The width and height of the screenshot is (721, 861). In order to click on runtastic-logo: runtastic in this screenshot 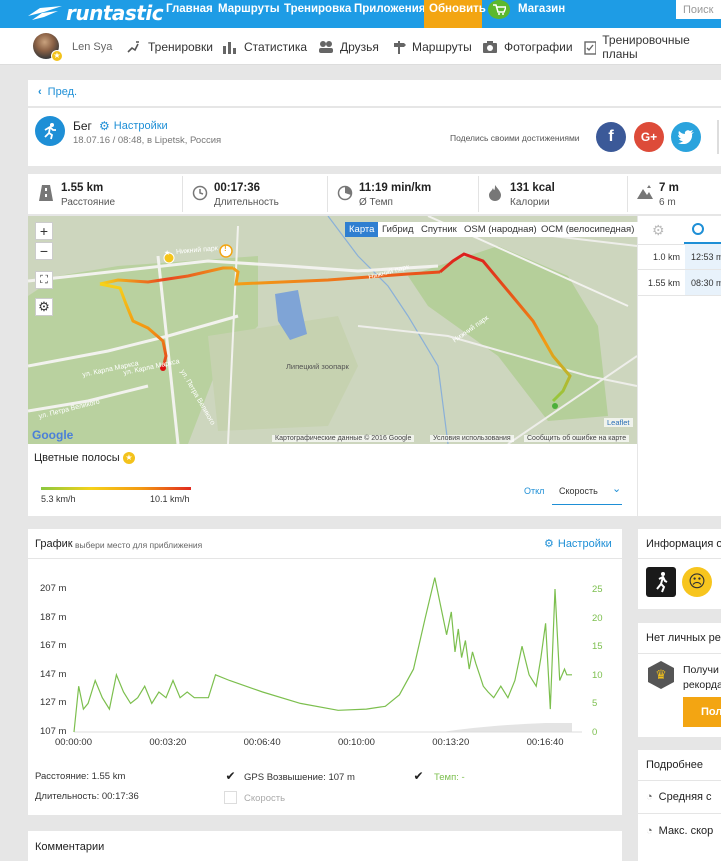, I will do `click(96, 13)`.